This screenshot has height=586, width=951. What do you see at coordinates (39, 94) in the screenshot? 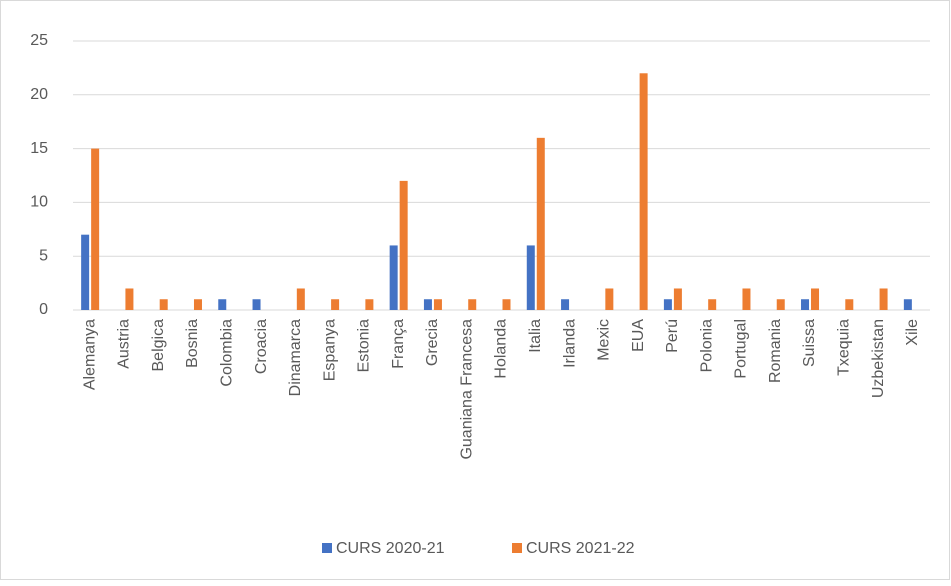
I see `y-tick-label: 20` at bounding box center [39, 94].